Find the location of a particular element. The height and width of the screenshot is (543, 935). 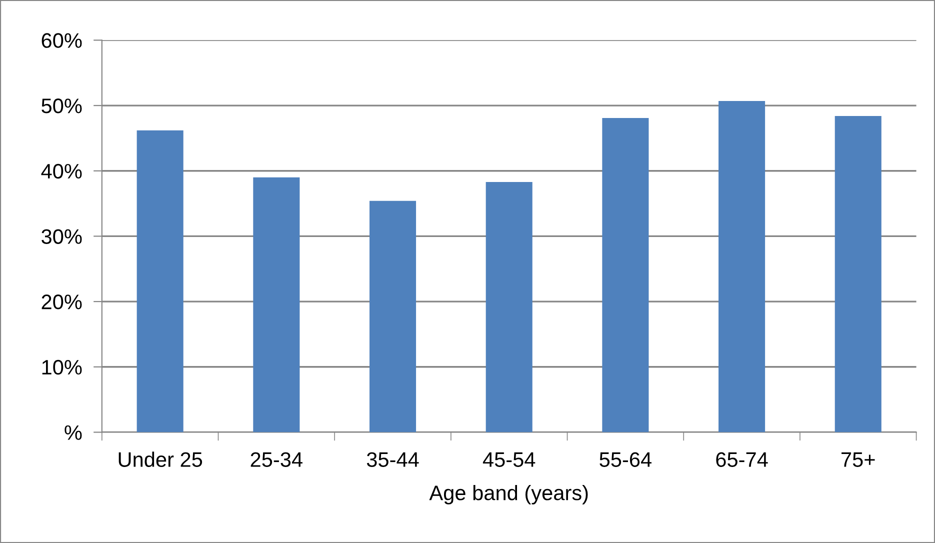

y-tick-label: 60% is located at coordinates (62, 40).